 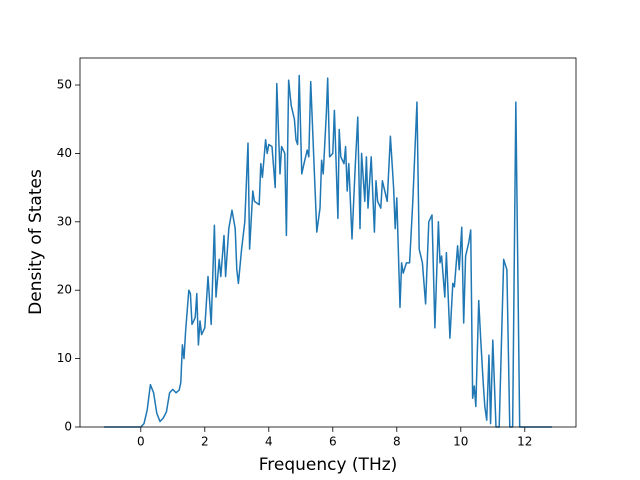 What do you see at coordinates (460, 442) in the screenshot?
I see `x-tick-label: 10` at bounding box center [460, 442].